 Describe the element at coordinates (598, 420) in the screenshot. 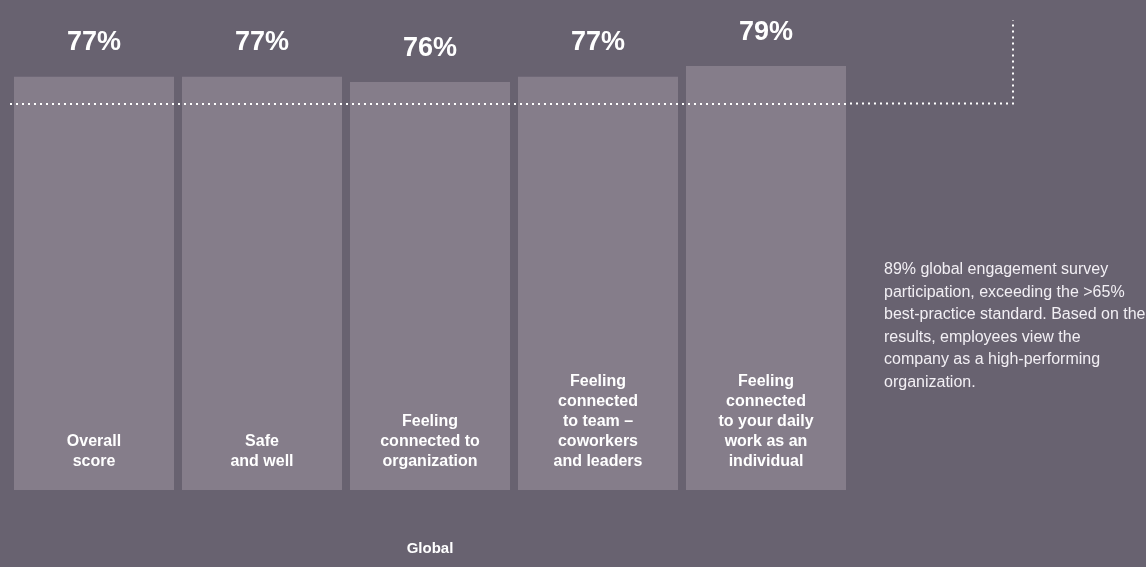

I see `x-tick-label: Feeling connected to team – coworkers and leaders` at that location.